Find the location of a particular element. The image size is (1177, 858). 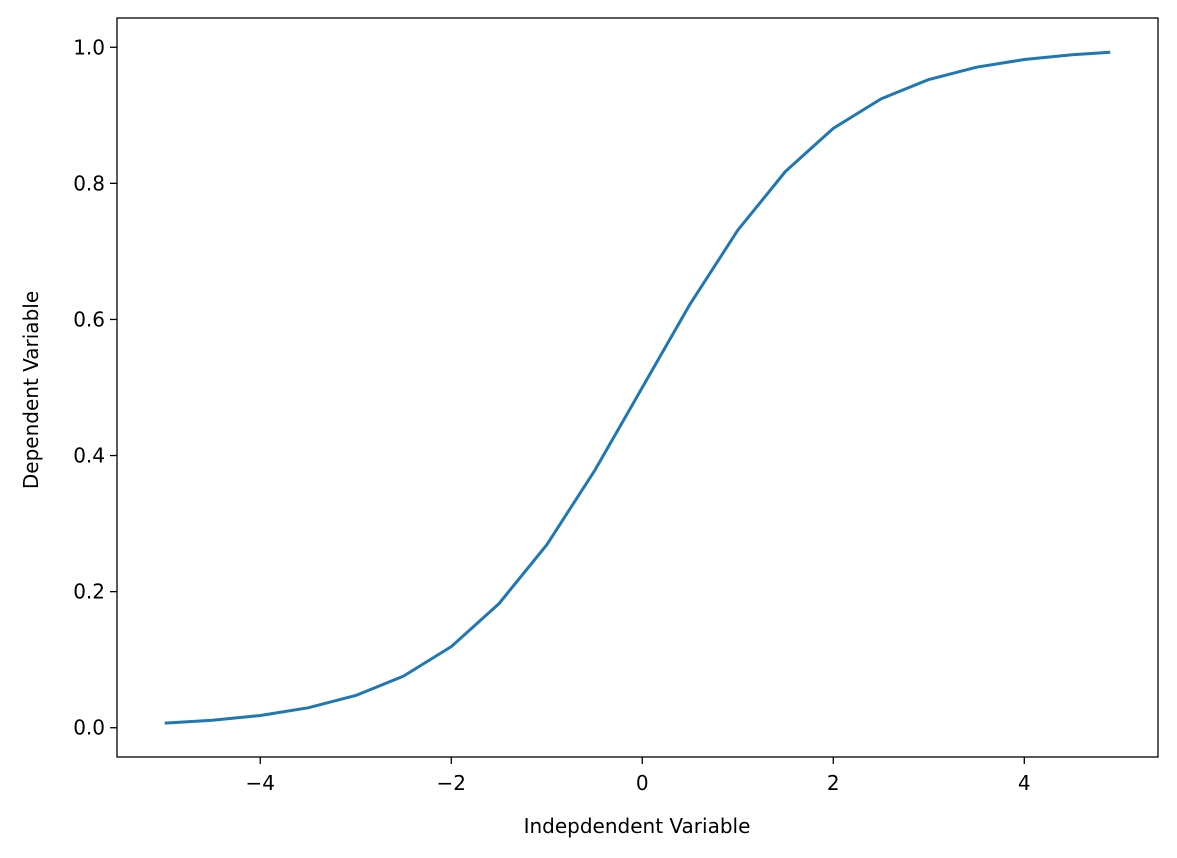

x-tick-label: −4 is located at coordinates (260, 783).